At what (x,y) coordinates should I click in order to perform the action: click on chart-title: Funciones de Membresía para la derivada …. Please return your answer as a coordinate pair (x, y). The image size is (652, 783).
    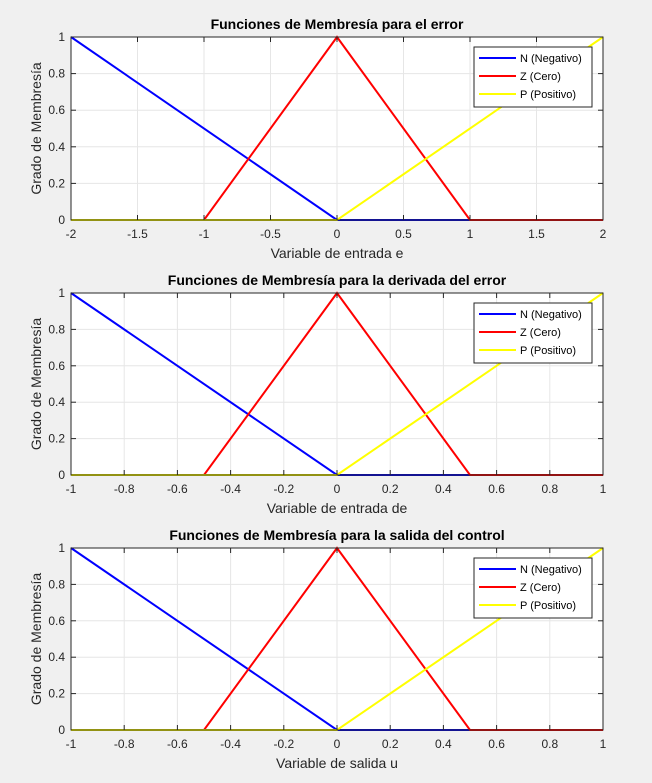
    Looking at the image, I should click on (337, 280).